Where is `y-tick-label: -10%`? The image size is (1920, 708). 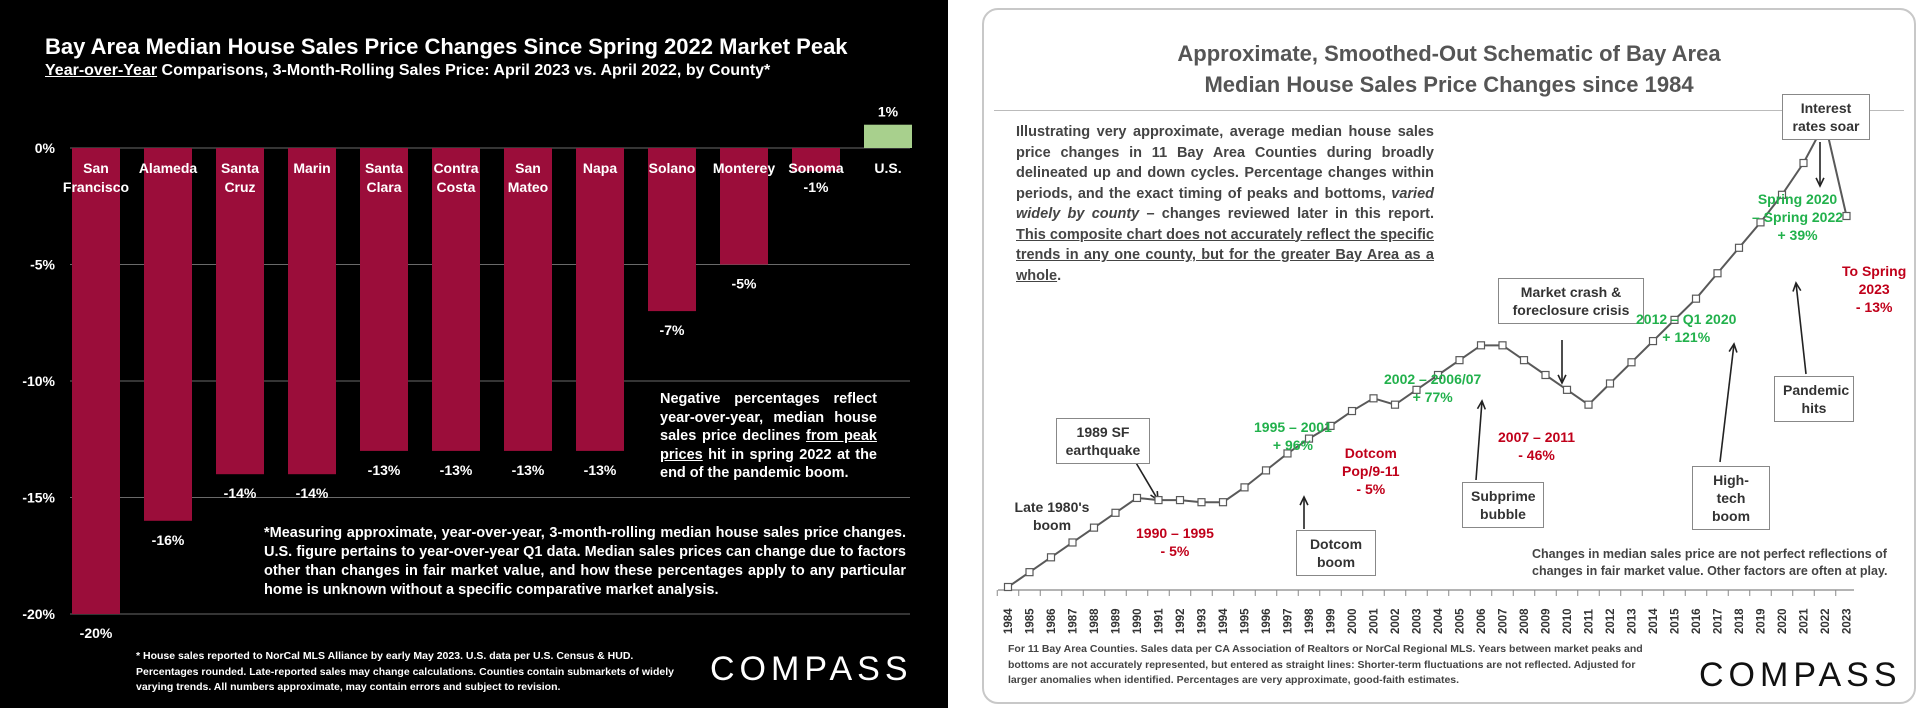
y-tick-label: -10% is located at coordinates (38, 381).